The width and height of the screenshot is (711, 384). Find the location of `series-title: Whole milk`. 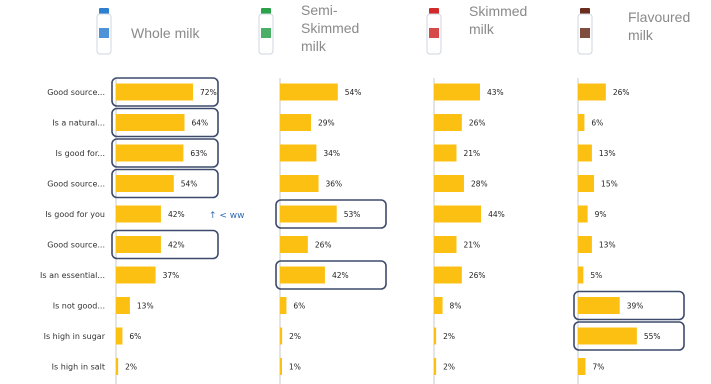

series-title: Whole milk is located at coordinates (165, 33).